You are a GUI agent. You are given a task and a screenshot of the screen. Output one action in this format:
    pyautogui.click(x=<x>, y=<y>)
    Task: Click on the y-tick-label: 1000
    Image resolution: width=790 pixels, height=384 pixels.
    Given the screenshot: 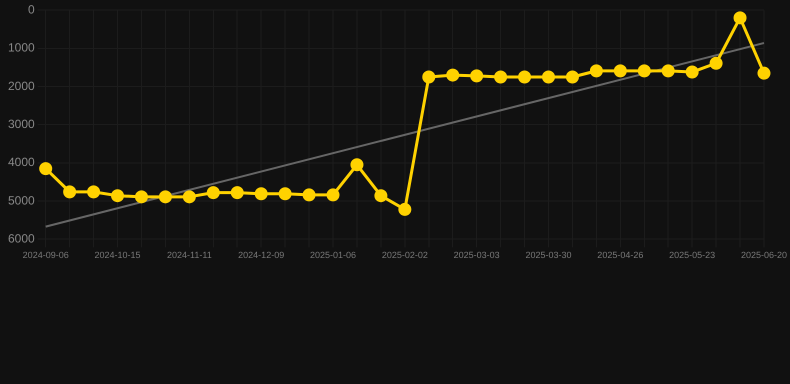 What is the action you would take?
    pyautogui.click(x=22, y=47)
    